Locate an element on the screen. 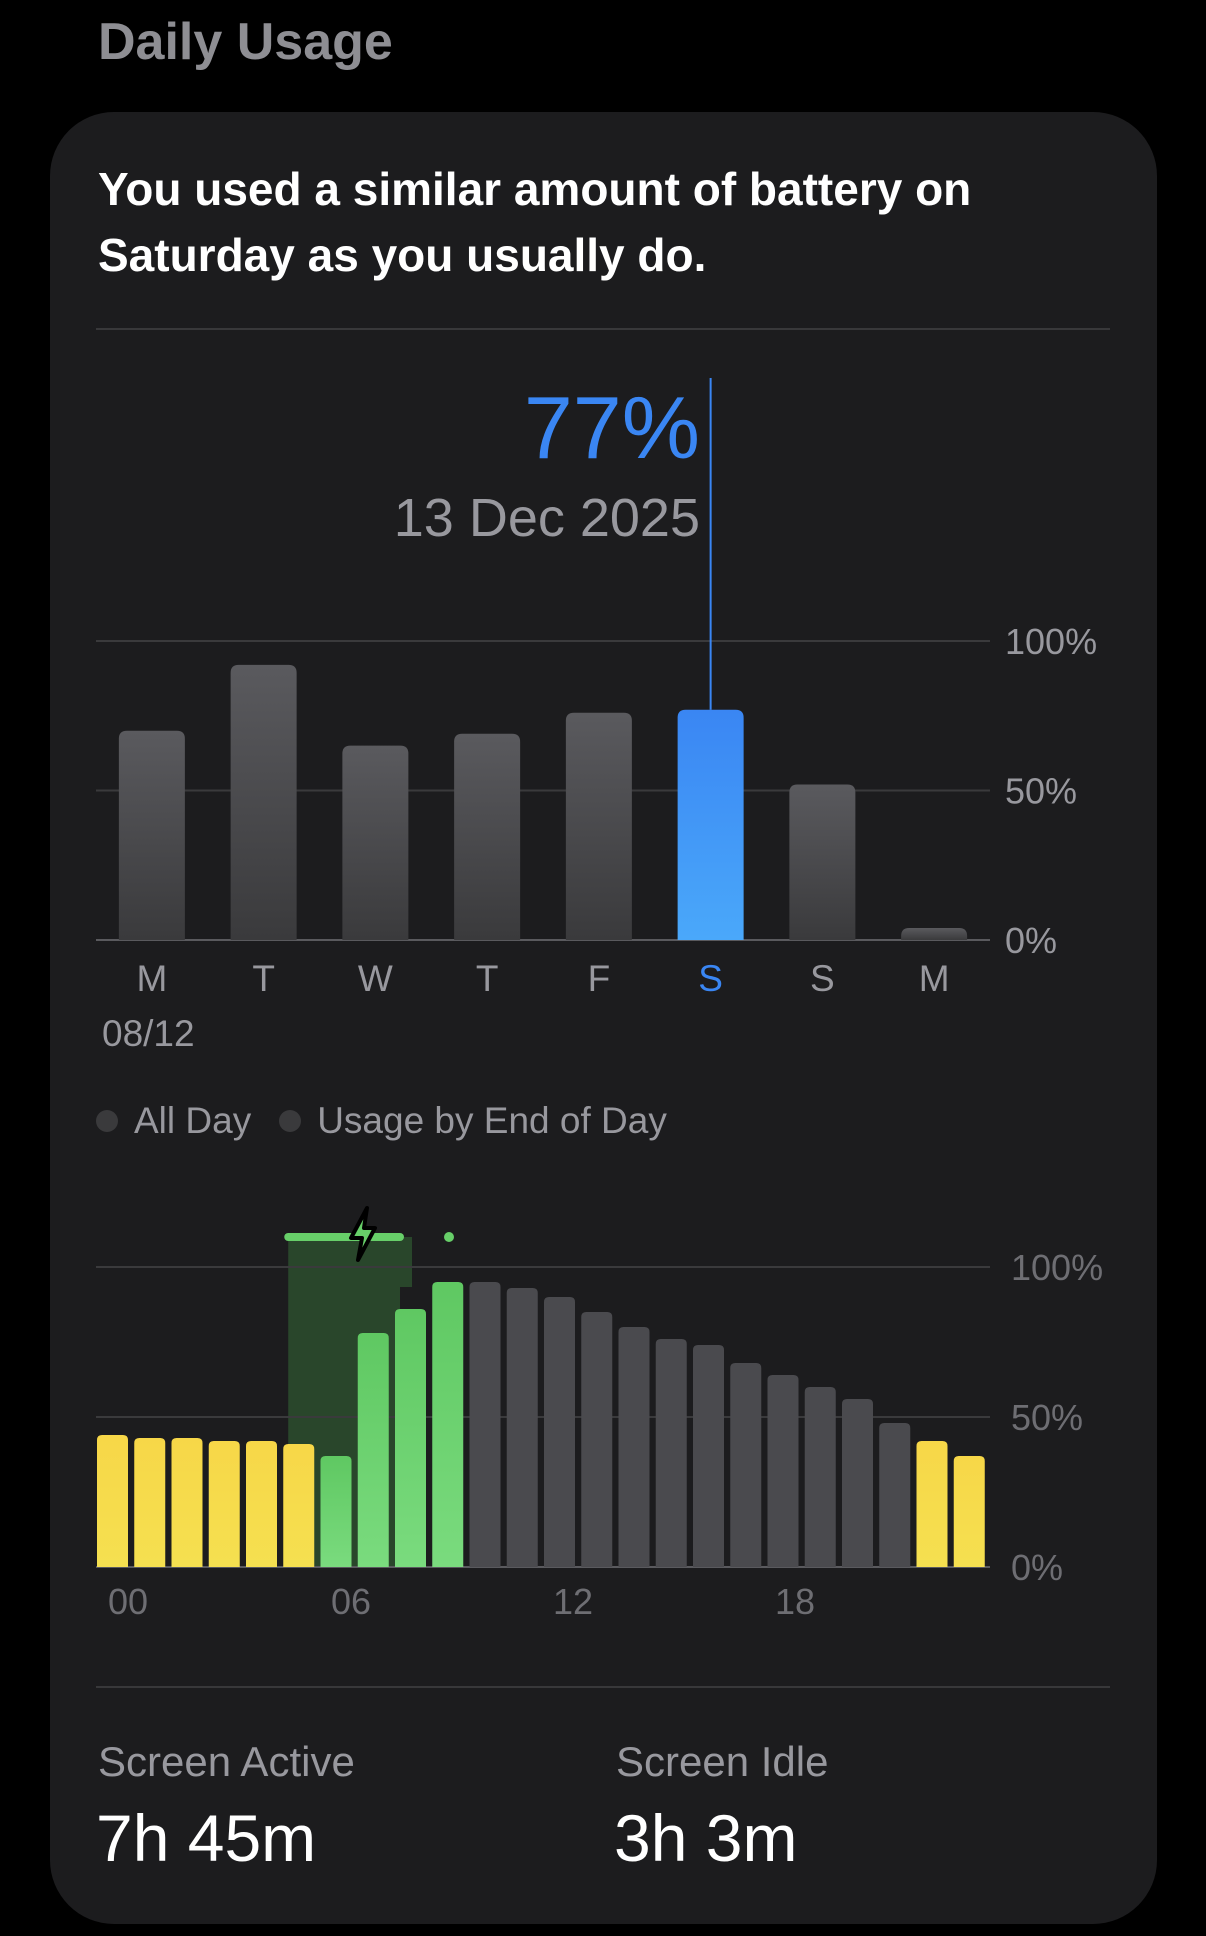 The width and height of the screenshot is (1206, 1936). screen-idle-value: 3h 3m is located at coordinates (706, 1838).